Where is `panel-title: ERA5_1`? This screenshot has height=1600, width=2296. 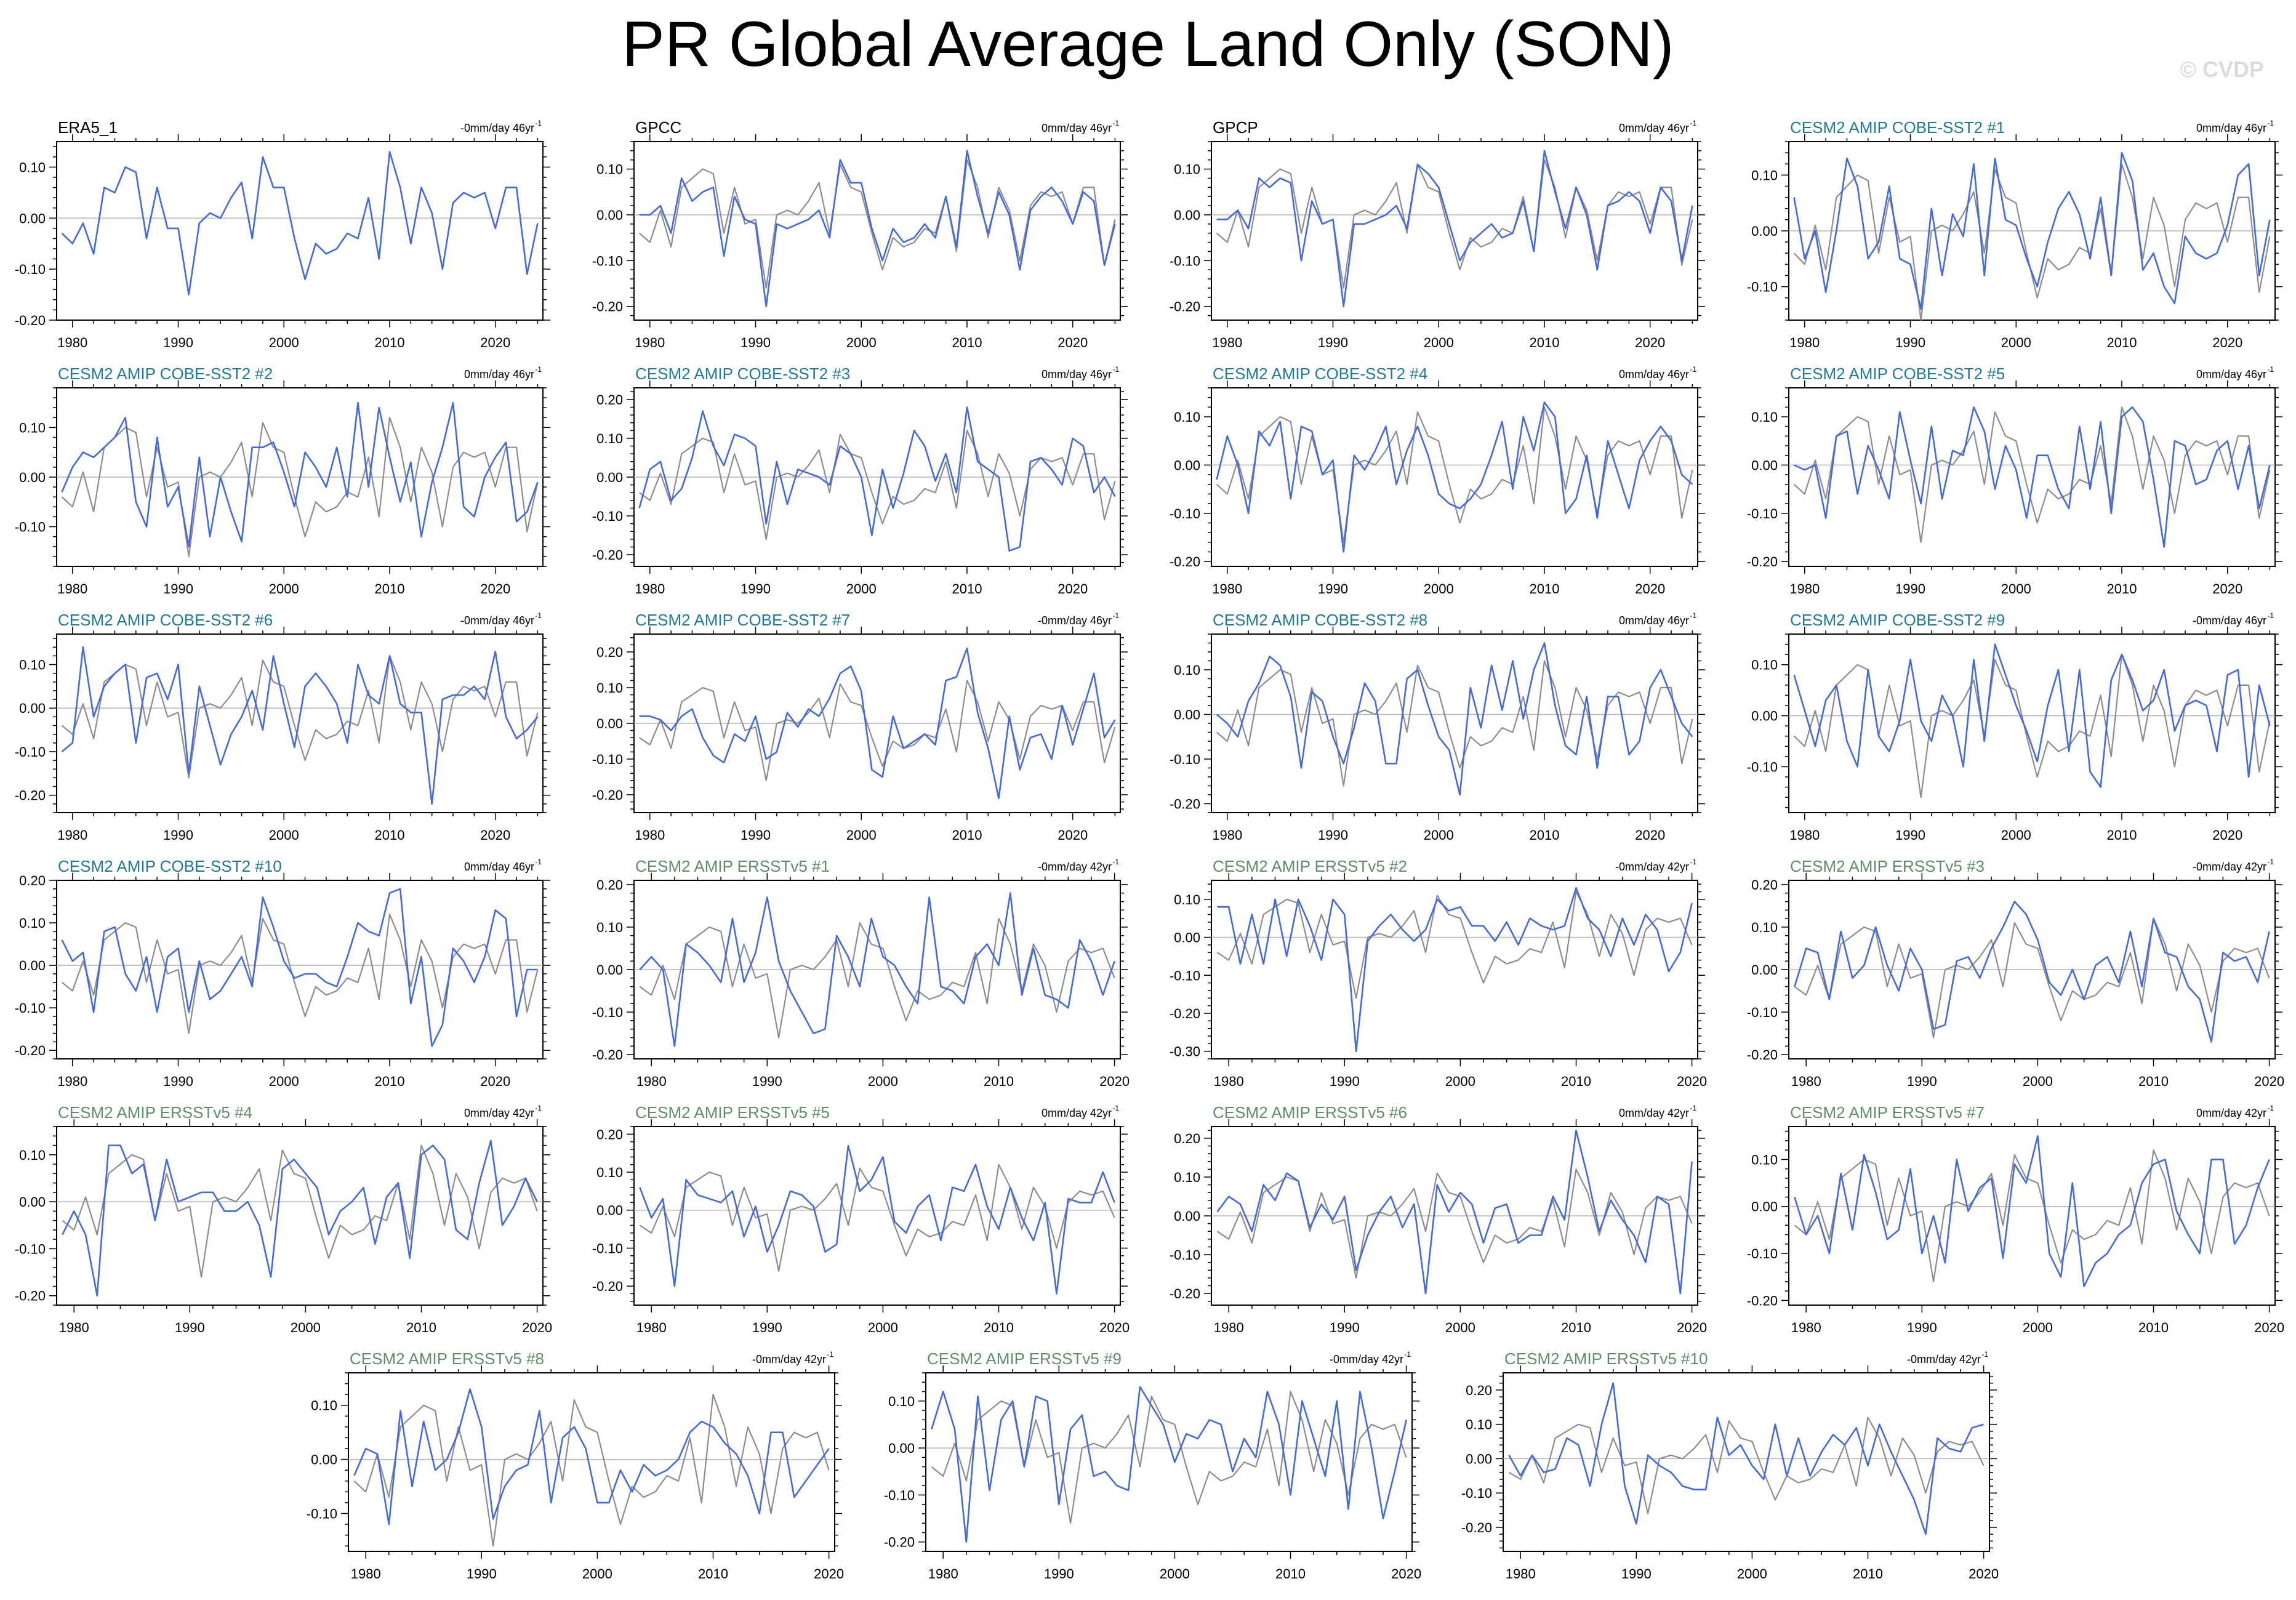 panel-title: ERA5_1 is located at coordinates (88, 127).